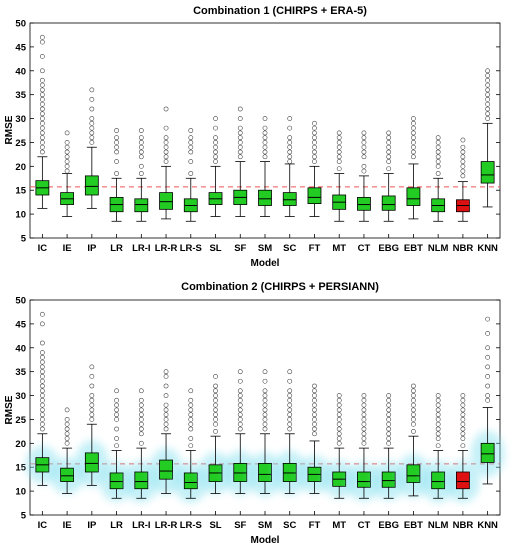 This screenshot has height=555, width=514. What do you see at coordinates (116, 525) in the screenshot?
I see `chart-2-xtick-label: LR` at bounding box center [116, 525].